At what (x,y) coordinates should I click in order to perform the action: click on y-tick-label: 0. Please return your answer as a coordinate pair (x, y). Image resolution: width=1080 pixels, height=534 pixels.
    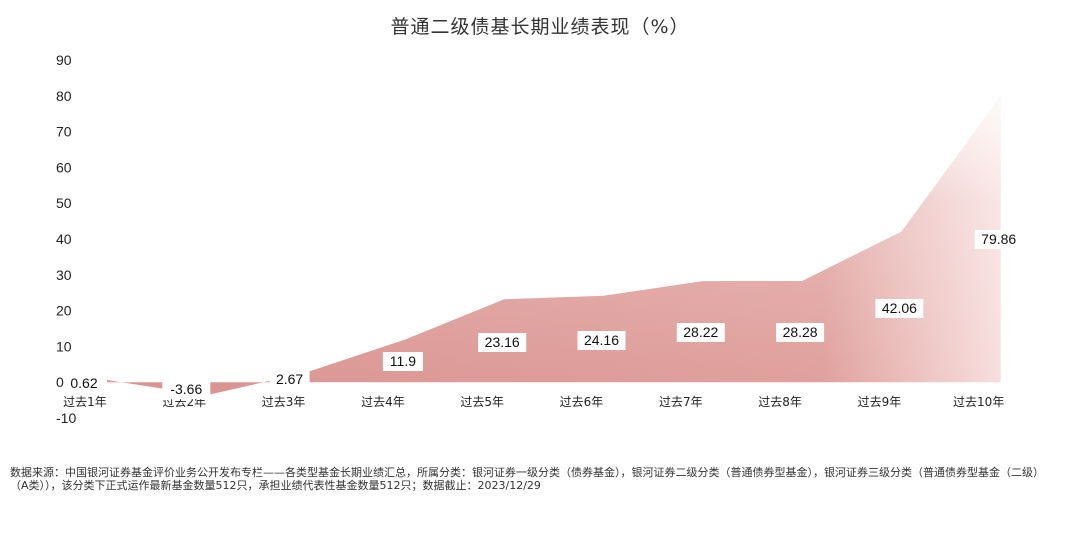
    Looking at the image, I should click on (60, 382).